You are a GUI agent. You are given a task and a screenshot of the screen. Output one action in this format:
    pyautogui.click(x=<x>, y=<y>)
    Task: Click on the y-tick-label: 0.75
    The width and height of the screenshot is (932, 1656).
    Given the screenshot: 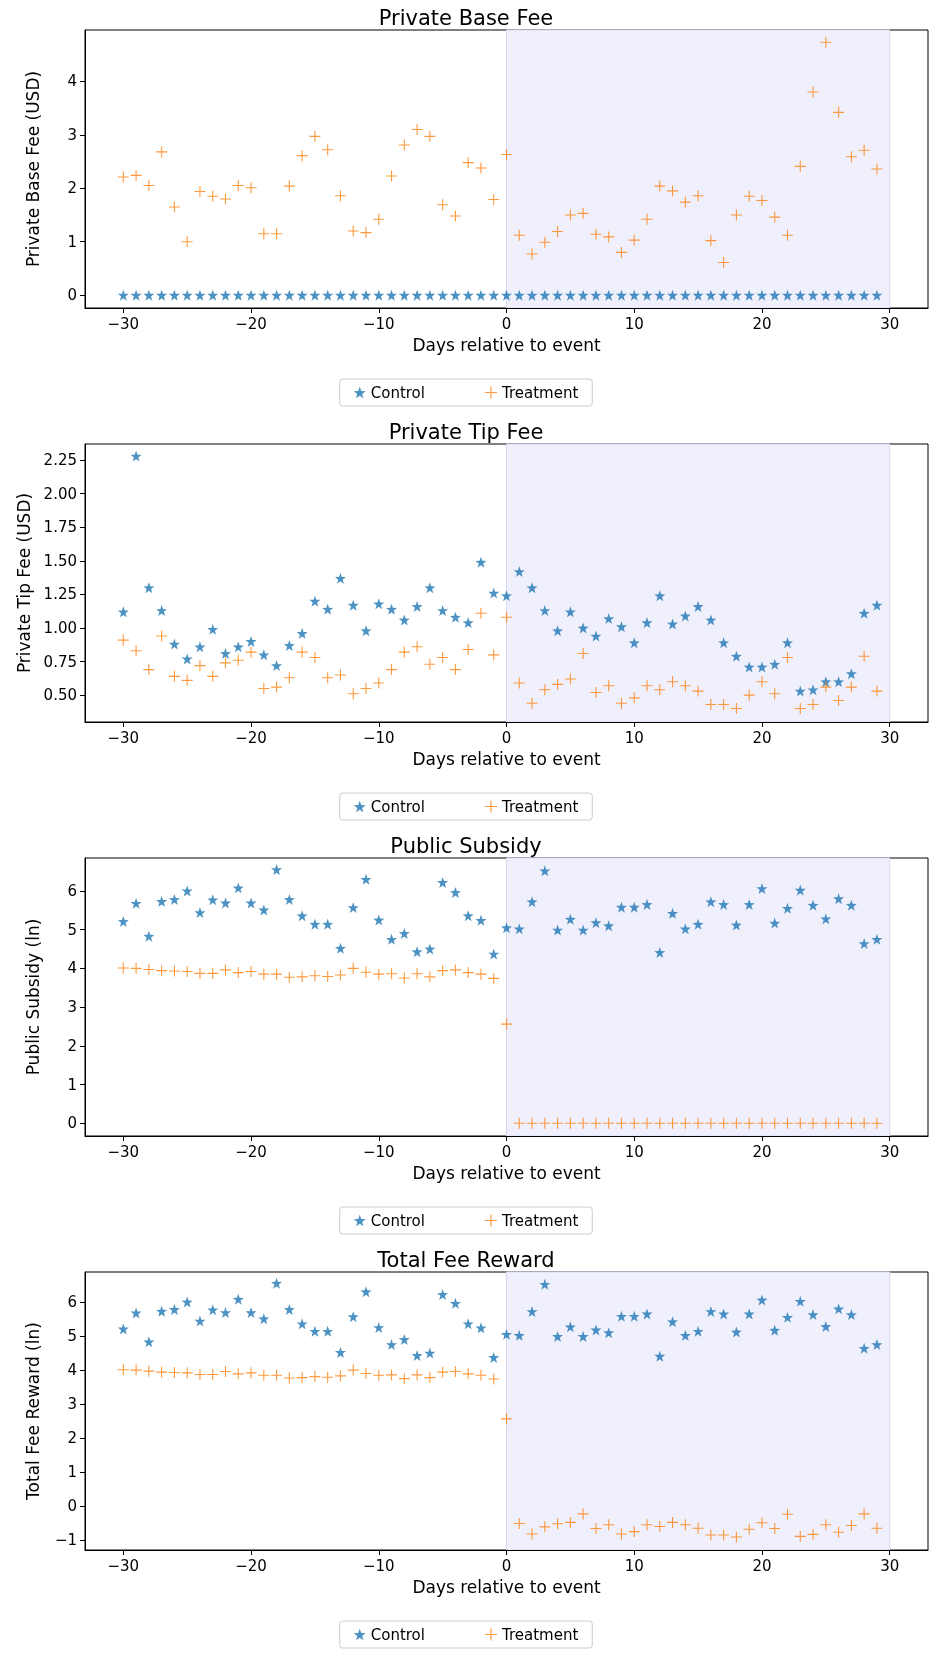 What is the action you would take?
    pyautogui.click(x=60, y=661)
    